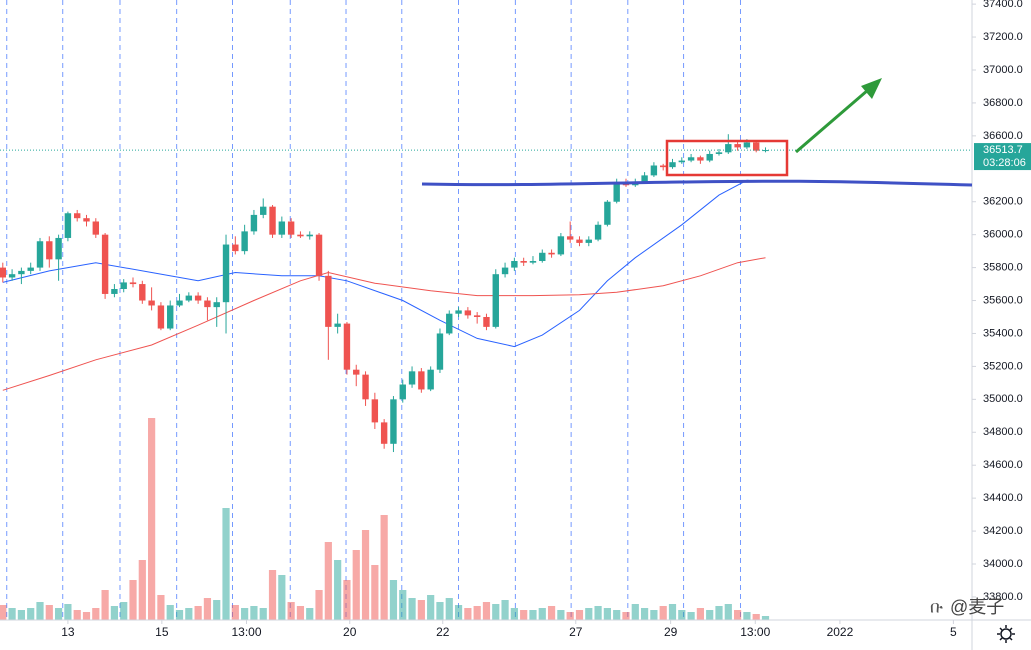 Image resolution: width=1031 pixels, height=650 pixels. I want to click on x-tick-label: 13:00, so click(246, 632).